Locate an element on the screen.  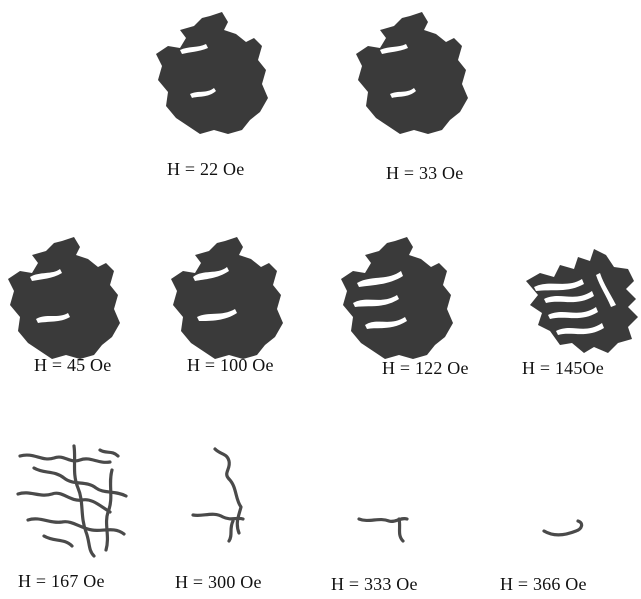
panel-h100 is located at coordinates (230, 298).